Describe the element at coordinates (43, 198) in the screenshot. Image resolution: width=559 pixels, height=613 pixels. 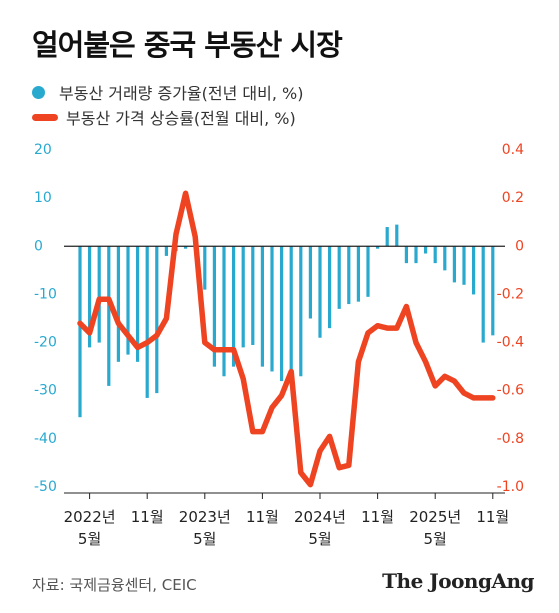
I see `y-left-tick-label: 10` at that location.